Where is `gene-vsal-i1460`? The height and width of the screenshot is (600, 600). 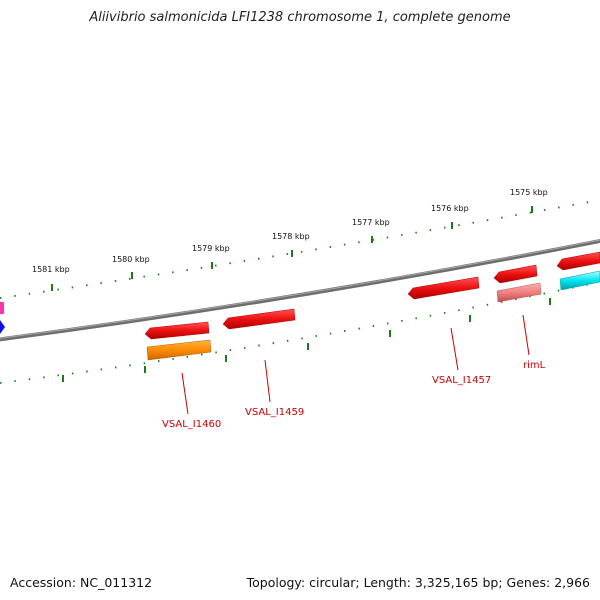 gene-vsal-i1460 is located at coordinates (177, 330).